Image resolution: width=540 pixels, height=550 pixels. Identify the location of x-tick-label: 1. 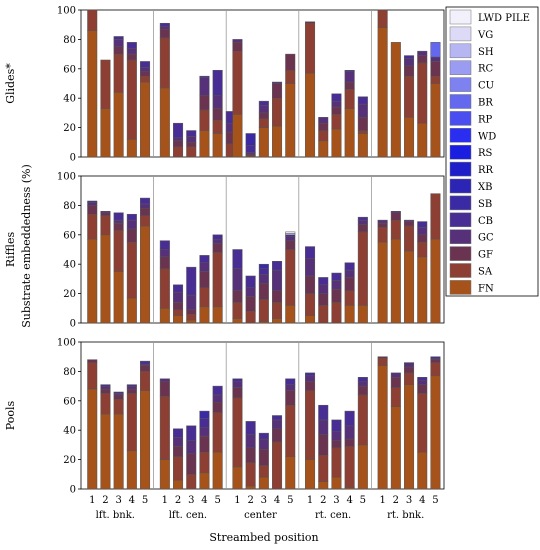
(310, 500).